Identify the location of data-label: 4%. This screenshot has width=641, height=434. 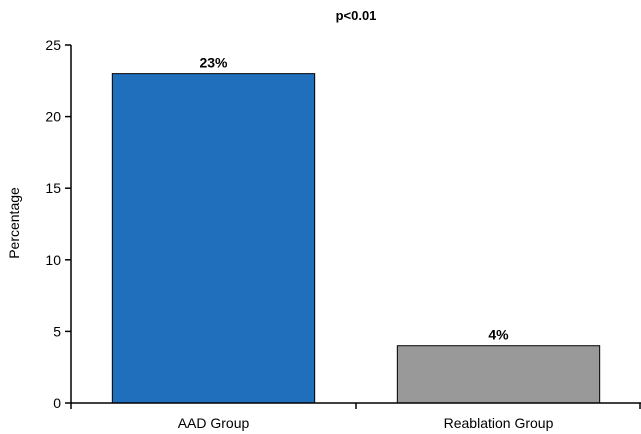
(498, 335).